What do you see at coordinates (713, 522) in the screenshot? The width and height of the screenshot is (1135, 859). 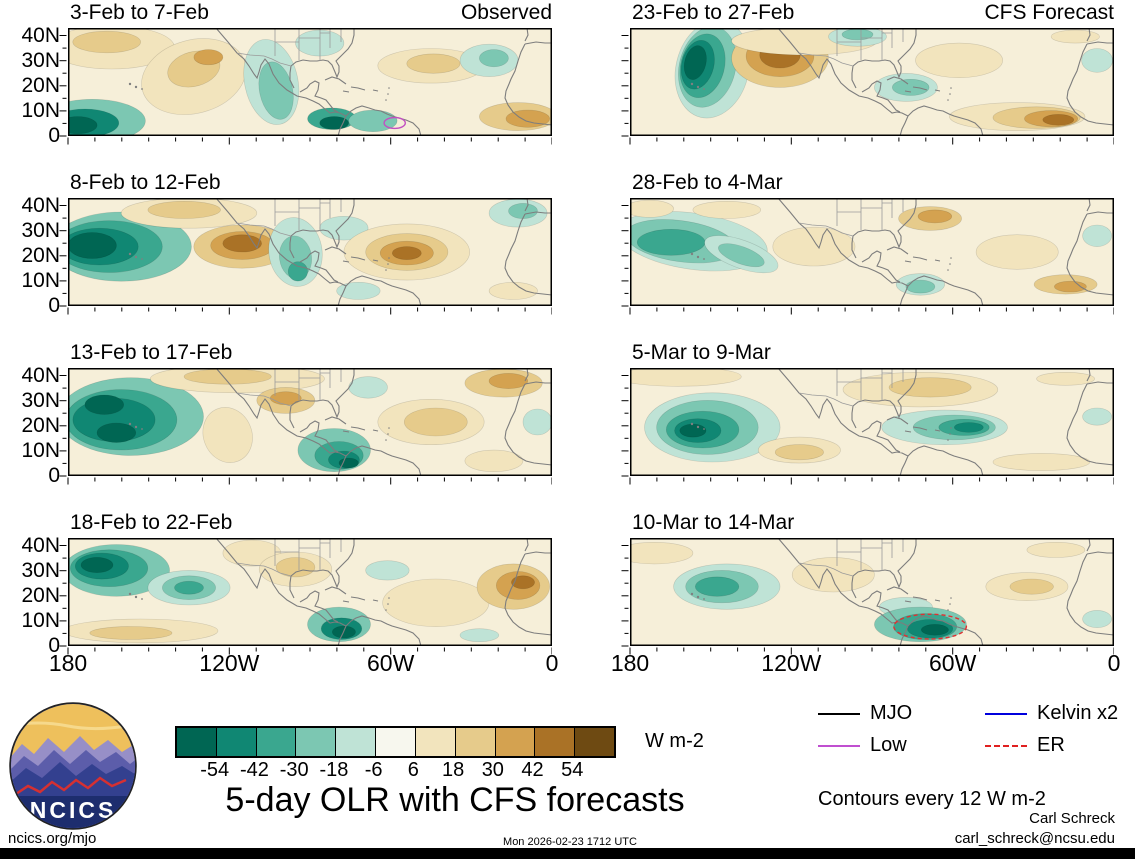 I see `panel-title: 10-Mar to 14-Mar` at bounding box center [713, 522].